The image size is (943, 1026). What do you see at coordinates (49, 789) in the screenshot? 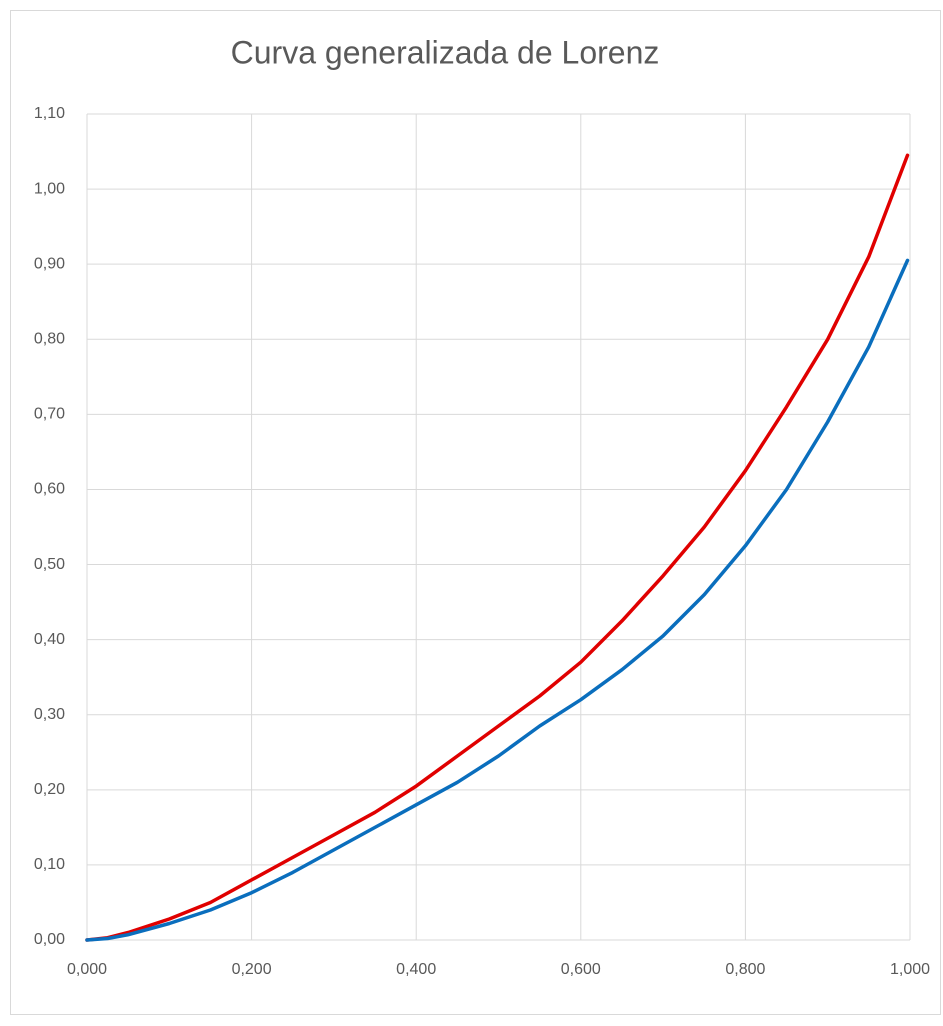
I see `y-tick-label: 0,20` at bounding box center [49, 789].